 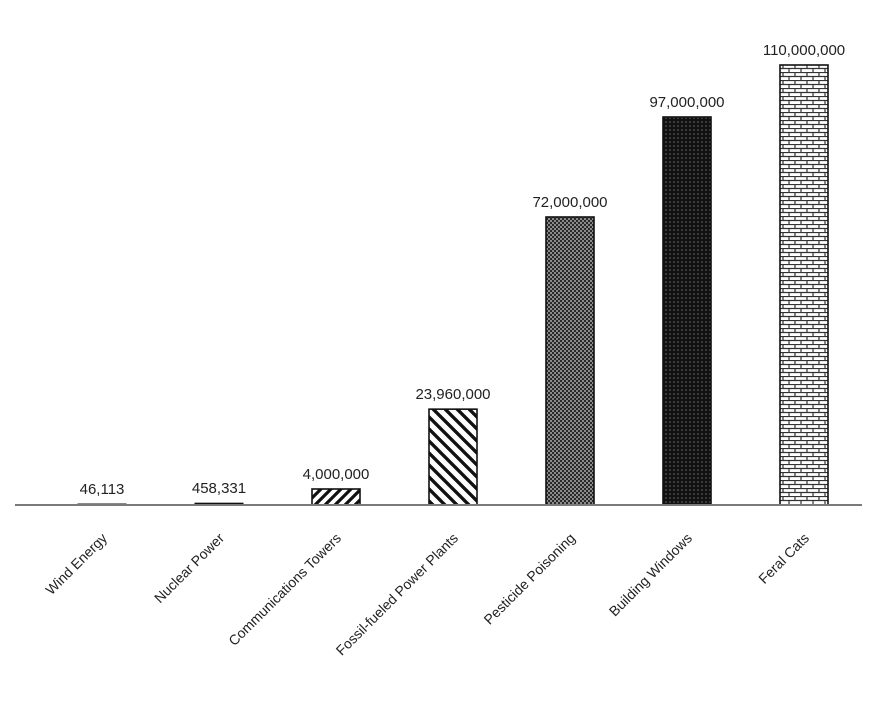 What do you see at coordinates (102, 489) in the screenshot?
I see `value-label-0: 46,113` at bounding box center [102, 489].